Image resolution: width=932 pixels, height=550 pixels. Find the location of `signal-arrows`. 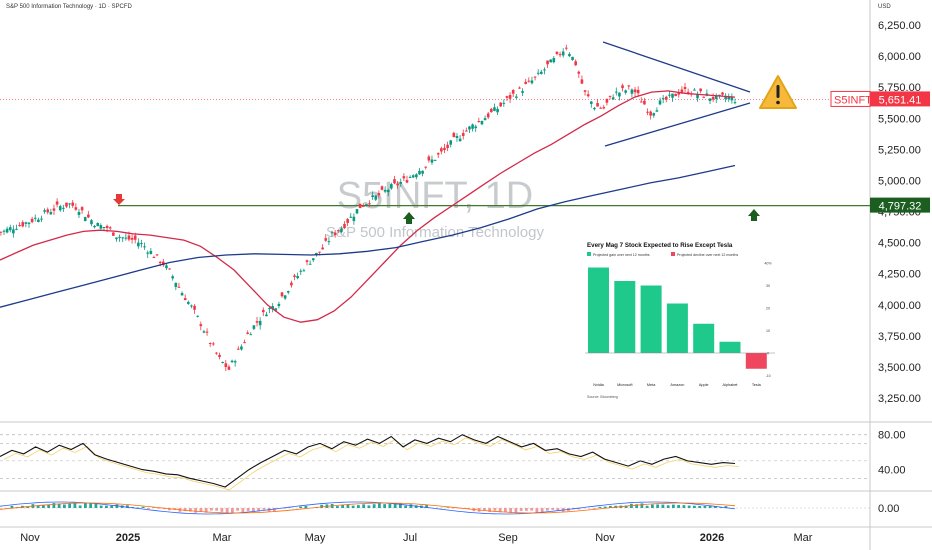

signal-arrows is located at coordinates (436, 209).